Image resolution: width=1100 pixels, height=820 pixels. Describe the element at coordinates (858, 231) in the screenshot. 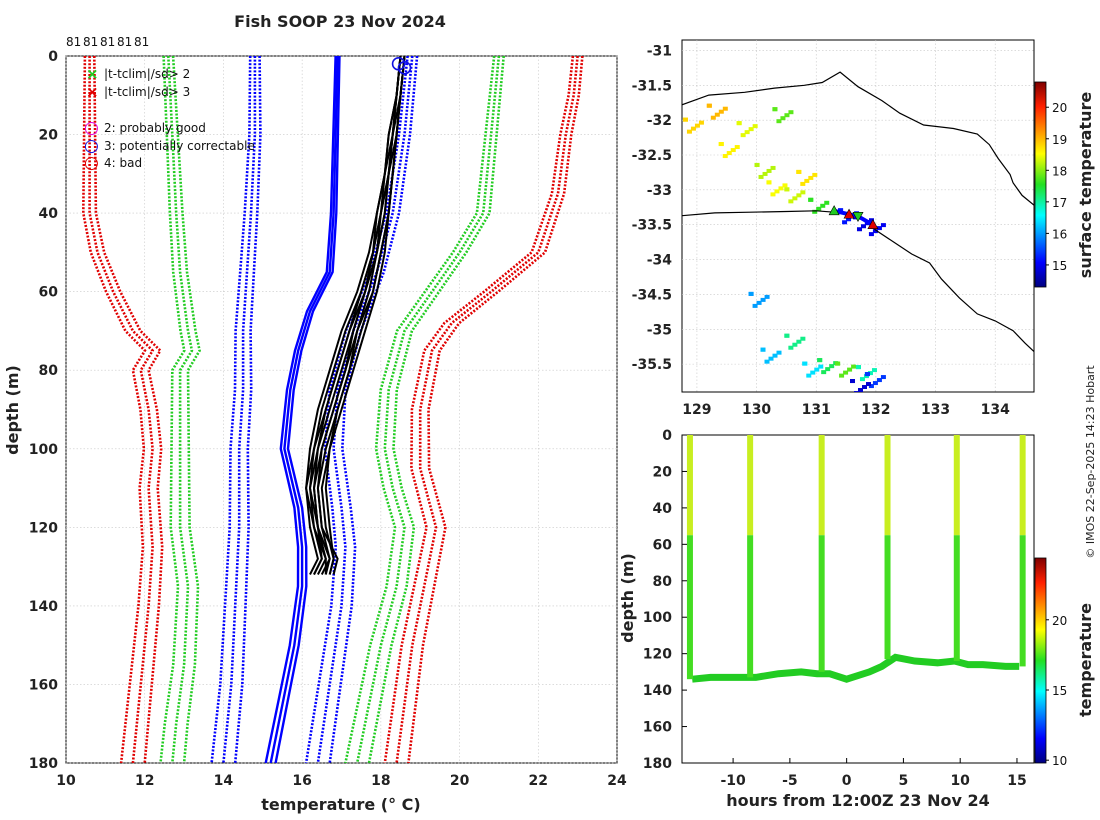

I see `map-content` at that location.